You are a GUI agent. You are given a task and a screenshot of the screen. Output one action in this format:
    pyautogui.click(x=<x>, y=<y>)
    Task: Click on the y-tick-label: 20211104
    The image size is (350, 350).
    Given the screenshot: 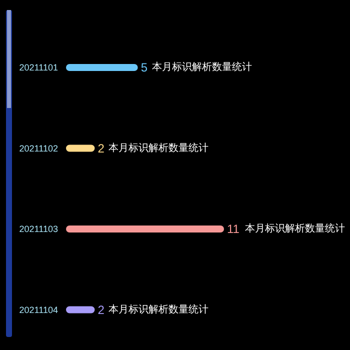 What is the action you would take?
    pyautogui.click(x=38, y=309)
    